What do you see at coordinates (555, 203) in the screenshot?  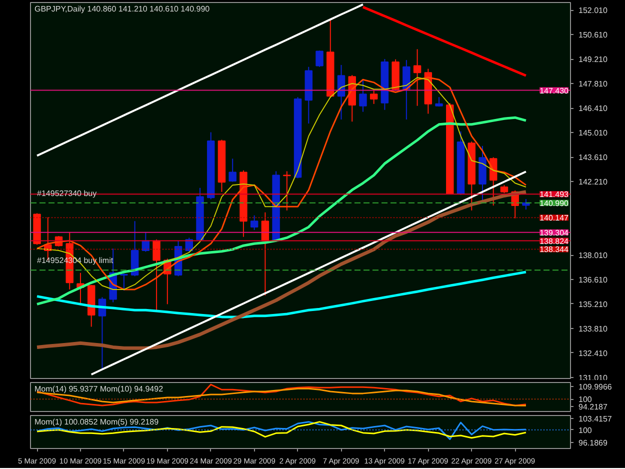 I see `ref-line-label: 140.990` at bounding box center [555, 203].